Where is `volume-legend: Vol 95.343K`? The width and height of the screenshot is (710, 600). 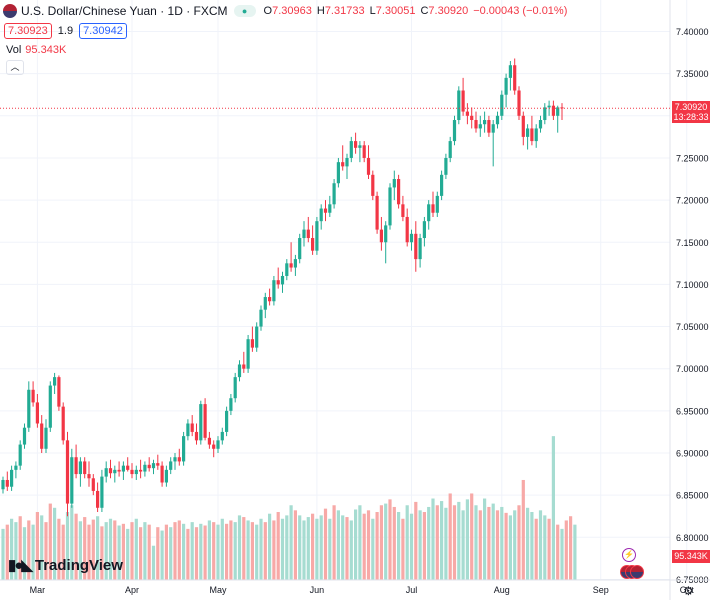 volume-legend: Vol 95.343K is located at coordinates (36, 50).